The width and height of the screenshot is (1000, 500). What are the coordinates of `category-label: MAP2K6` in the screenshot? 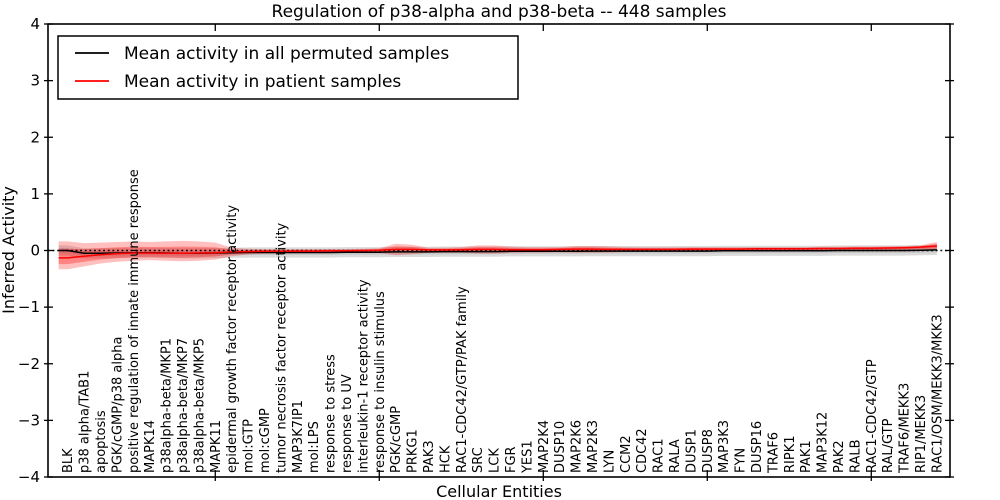 It's located at (577, 446).